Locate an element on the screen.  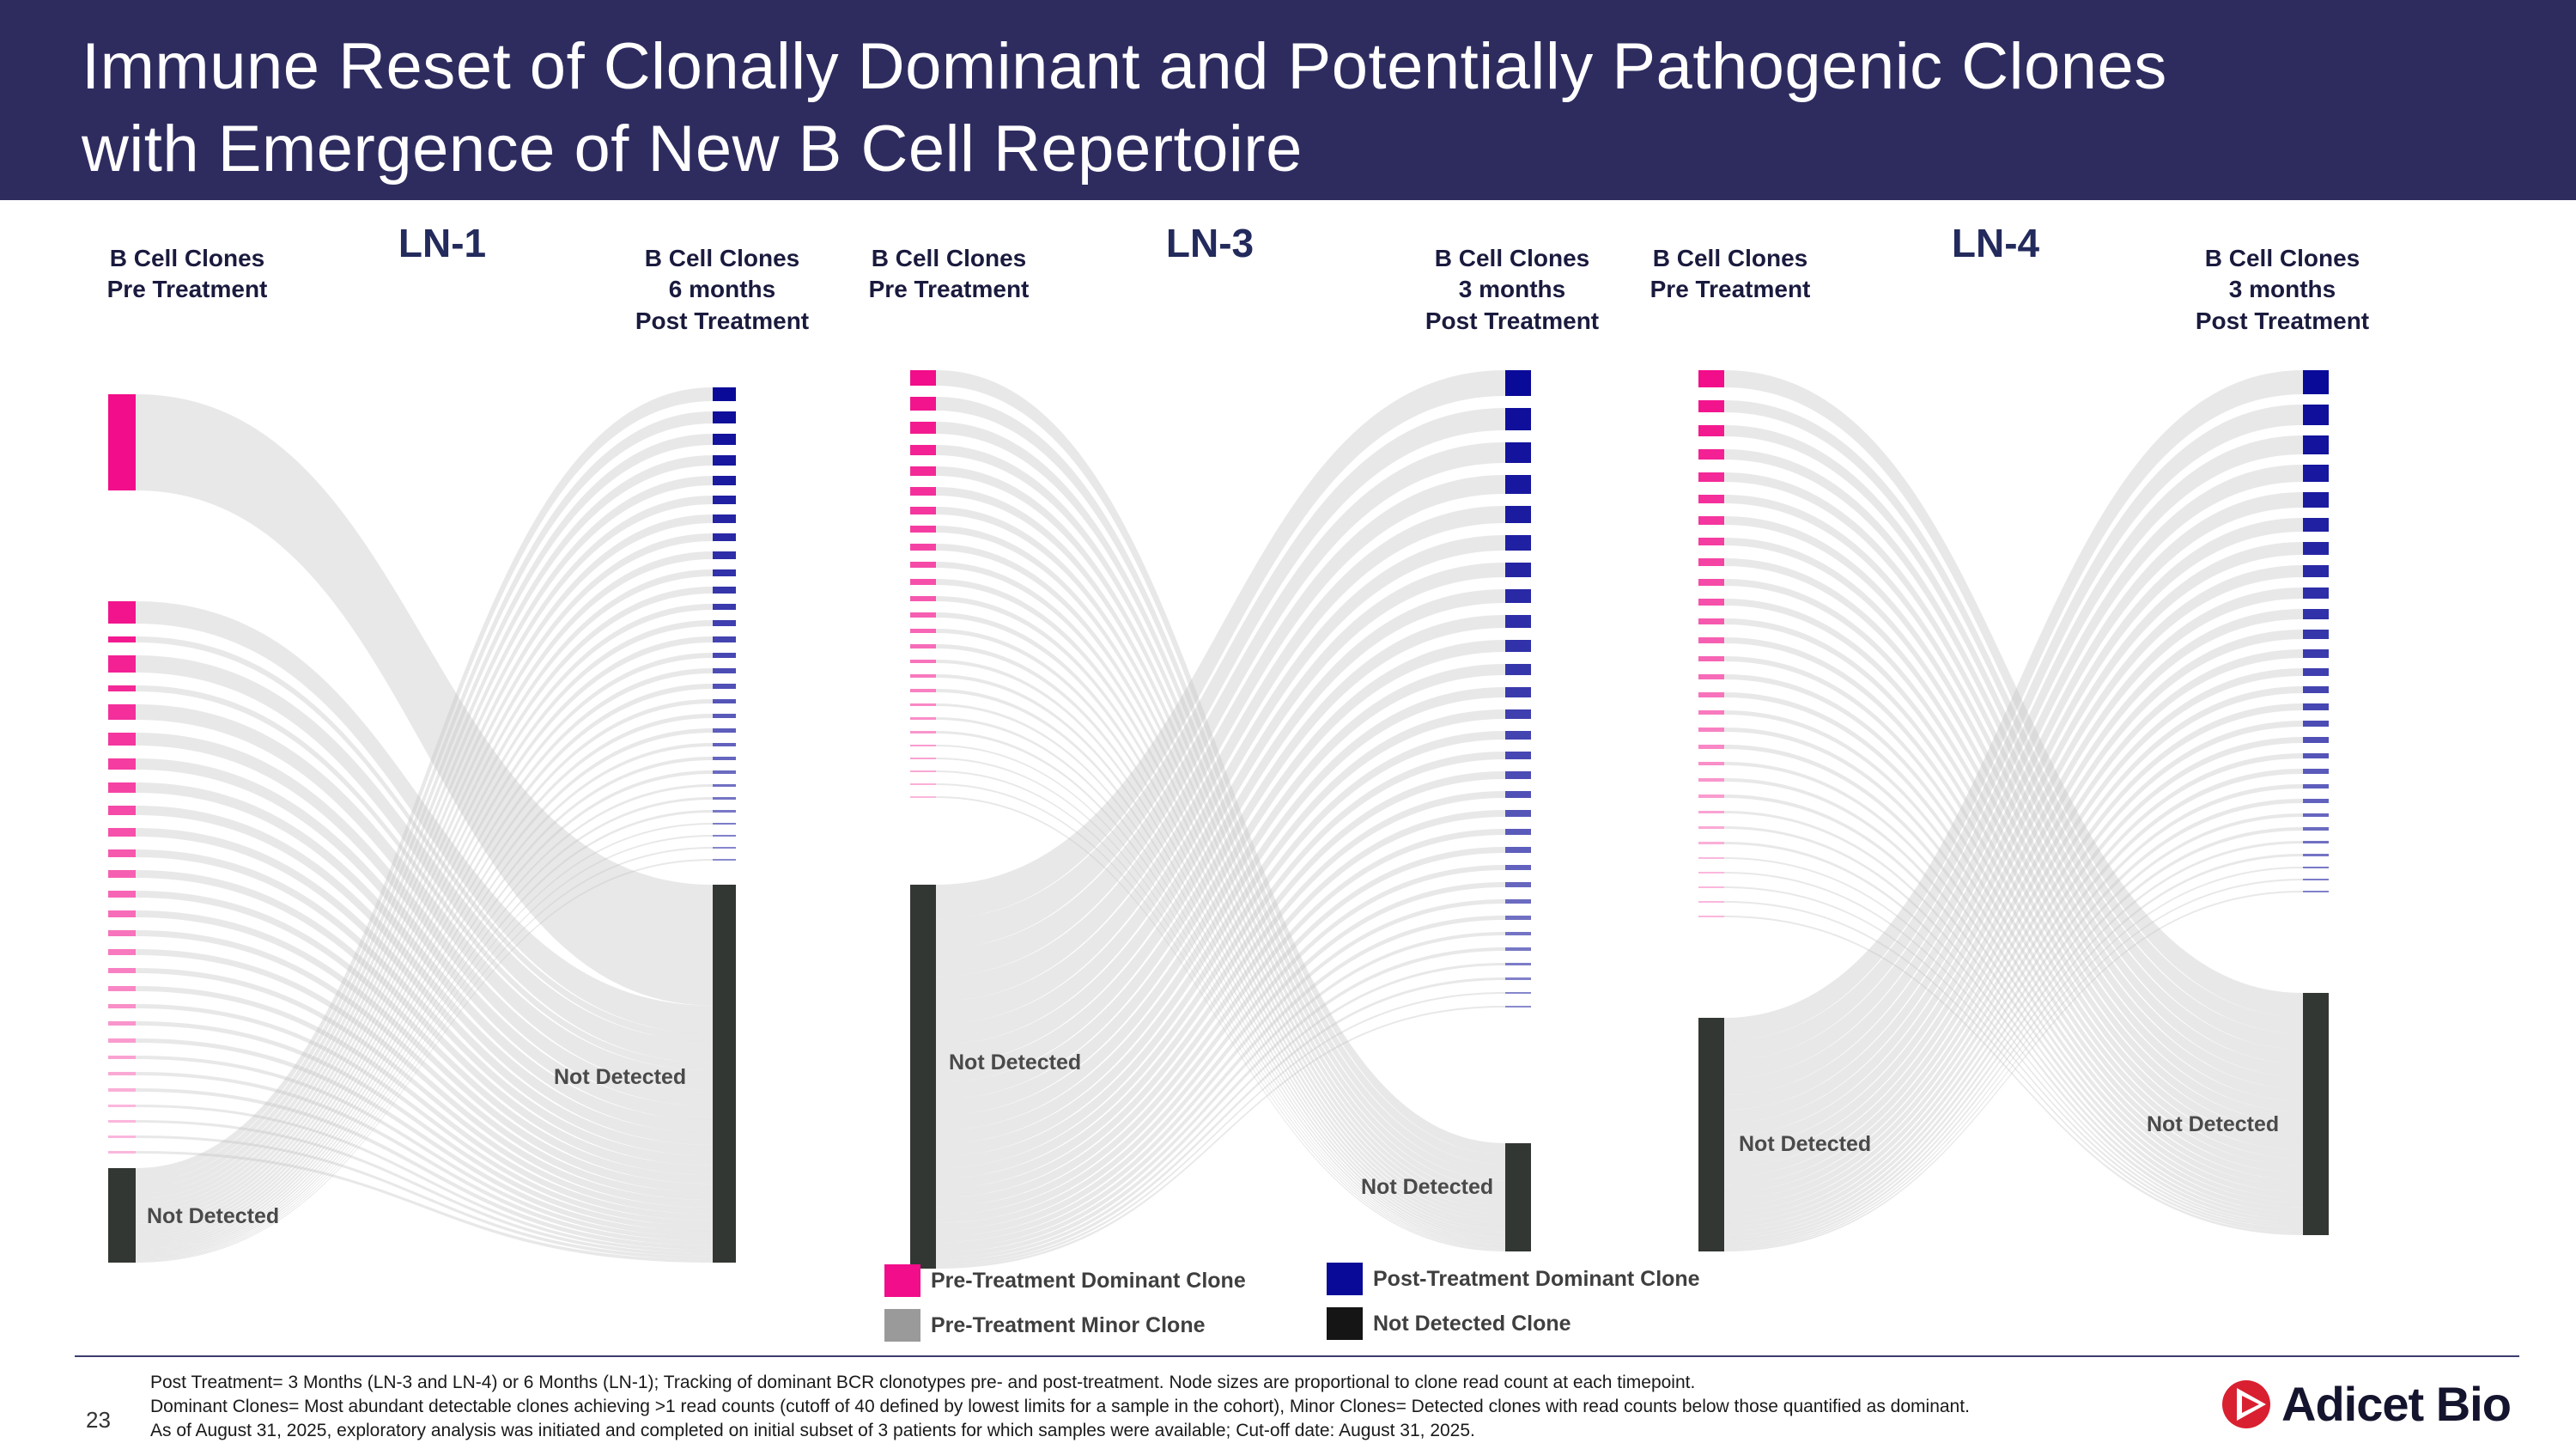
page-number: 23 is located at coordinates (98, 1420).